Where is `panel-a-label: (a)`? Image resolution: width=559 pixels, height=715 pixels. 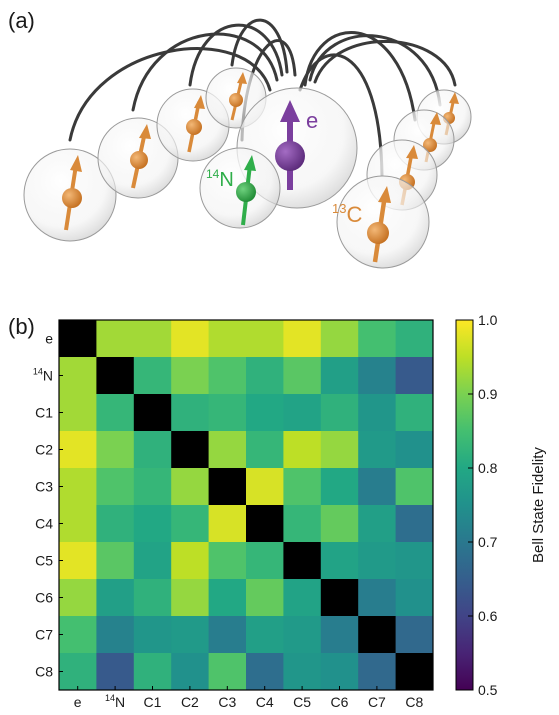
panel-a-label: (a) is located at coordinates (21, 20).